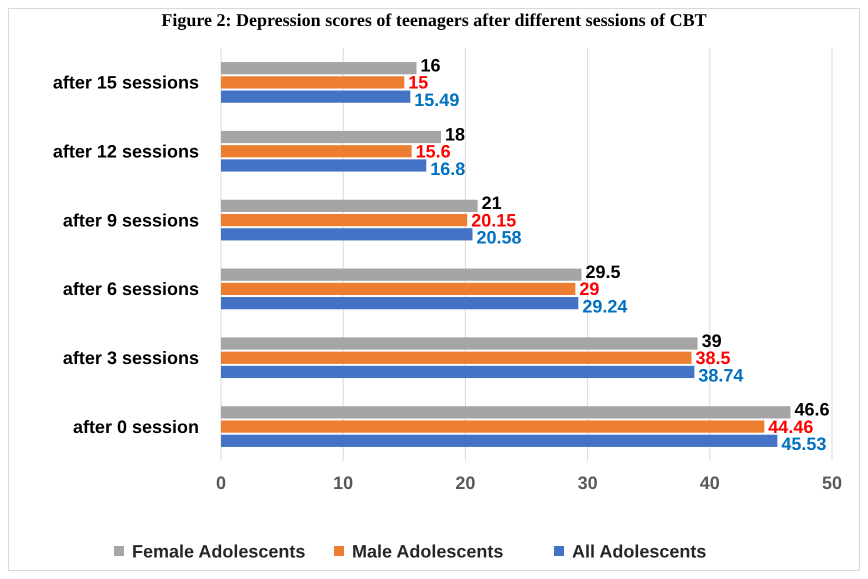 The height and width of the screenshot is (579, 868). Describe the element at coordinates (803, 444) in the screenshot. I see `data-label: 45.53` at that location.